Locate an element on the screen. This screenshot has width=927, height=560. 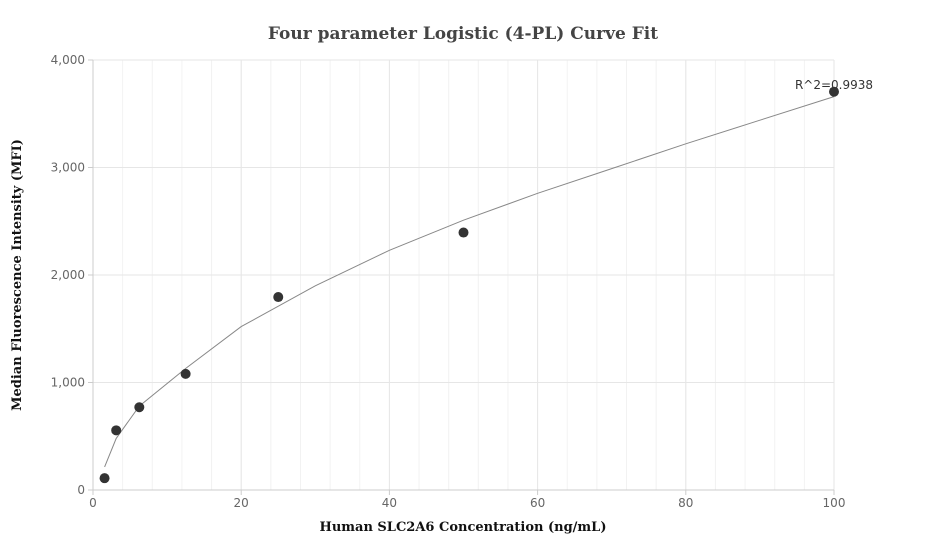
x-tick-label: 20 is located at coordinates (241, 503).